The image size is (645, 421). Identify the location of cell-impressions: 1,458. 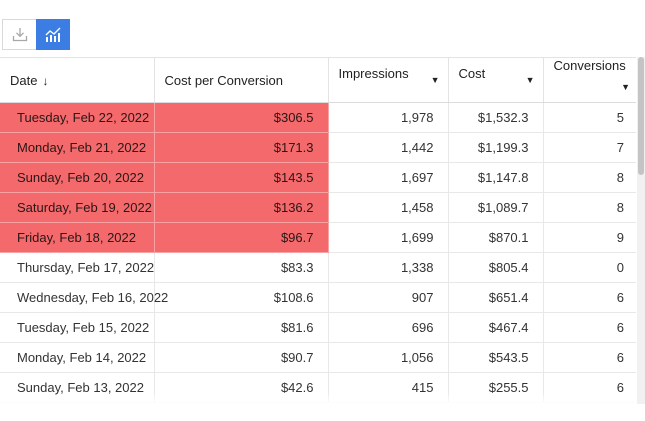
(388, 207).